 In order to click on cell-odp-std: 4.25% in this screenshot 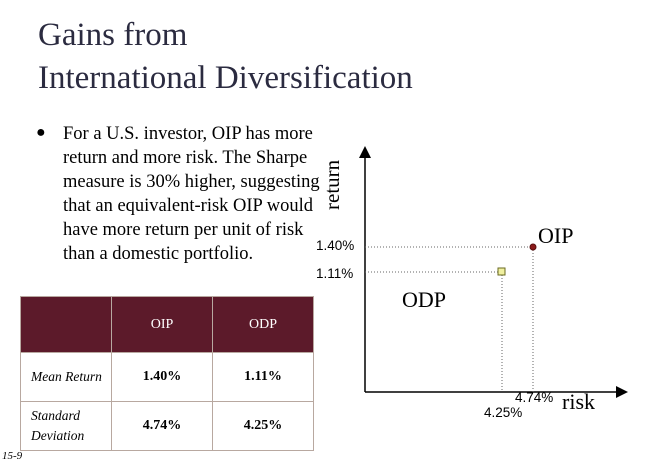, I will do `click(263, 426)`.